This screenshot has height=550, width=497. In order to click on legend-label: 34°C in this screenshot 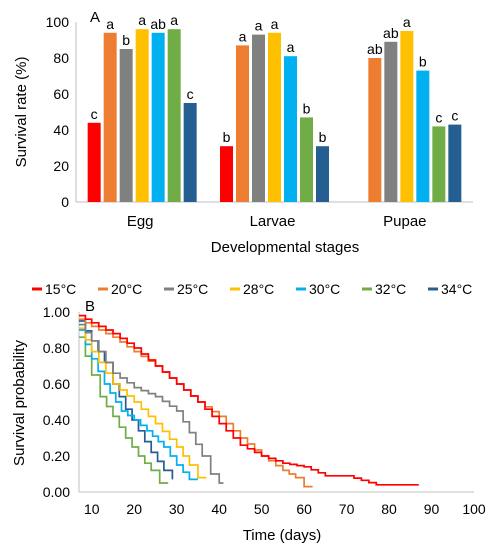, I will do `click(456, 289)`.